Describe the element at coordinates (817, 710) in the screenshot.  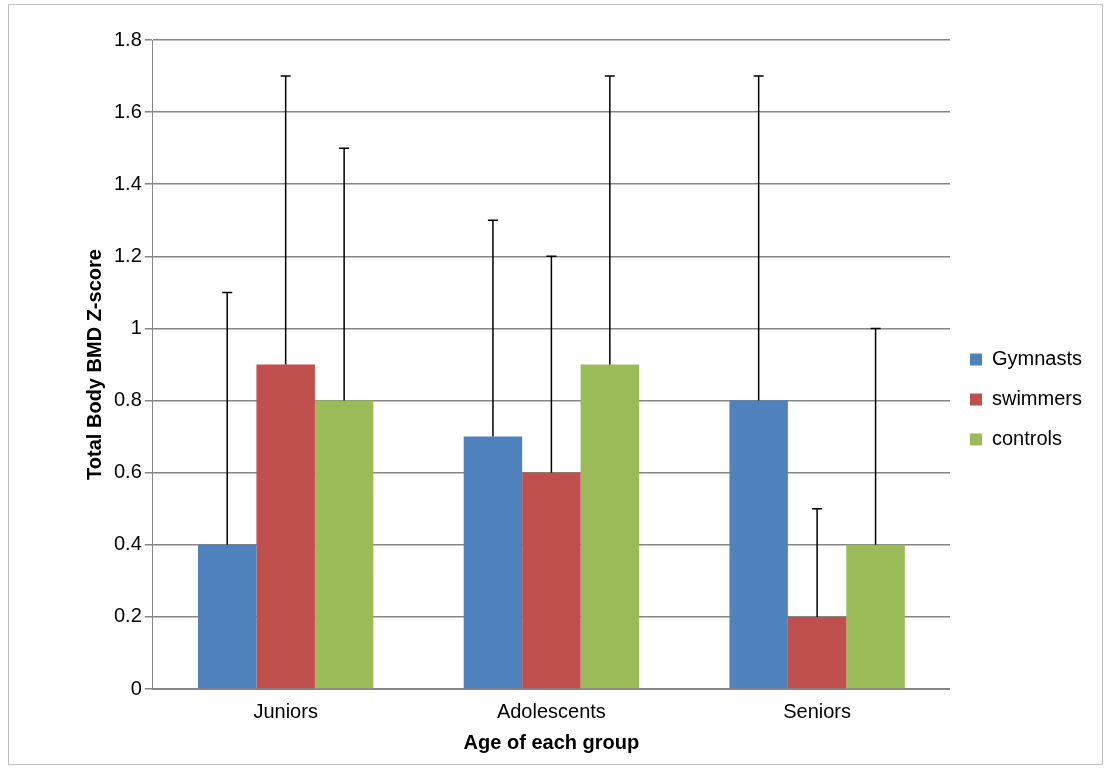
I see `x-tick-label: Seniors` at that location.